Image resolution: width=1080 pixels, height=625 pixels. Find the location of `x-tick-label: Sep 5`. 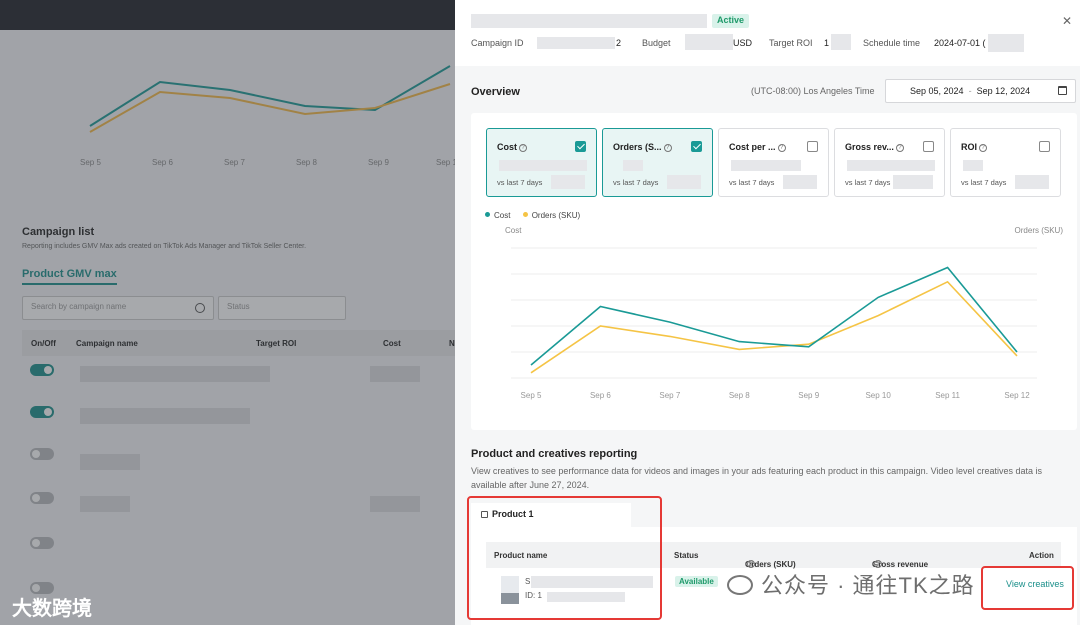

x-tick-label: Sep 5 is located at coordinates (531, 395).